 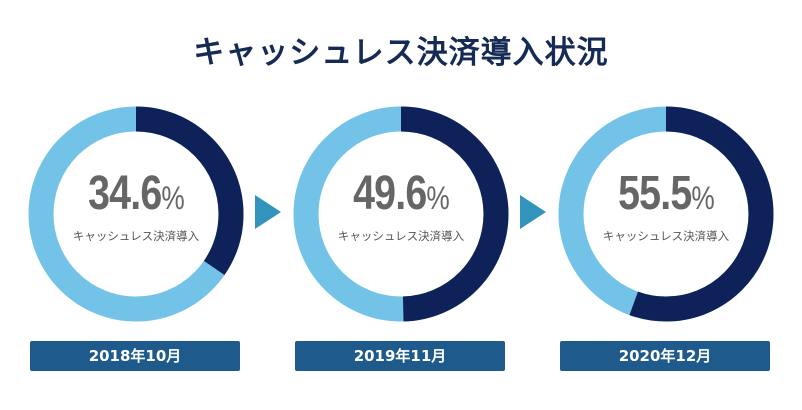 What do you see at coordinates (136, 193) in the screenshot?
I see `percent-value: 34.6%` at bounding box center [136, 193].